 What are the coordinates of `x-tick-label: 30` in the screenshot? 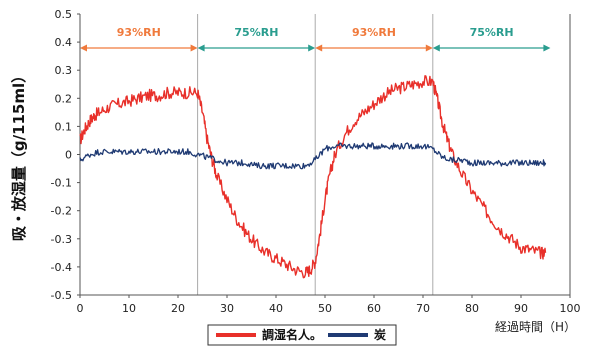 It's located at (227, 308).